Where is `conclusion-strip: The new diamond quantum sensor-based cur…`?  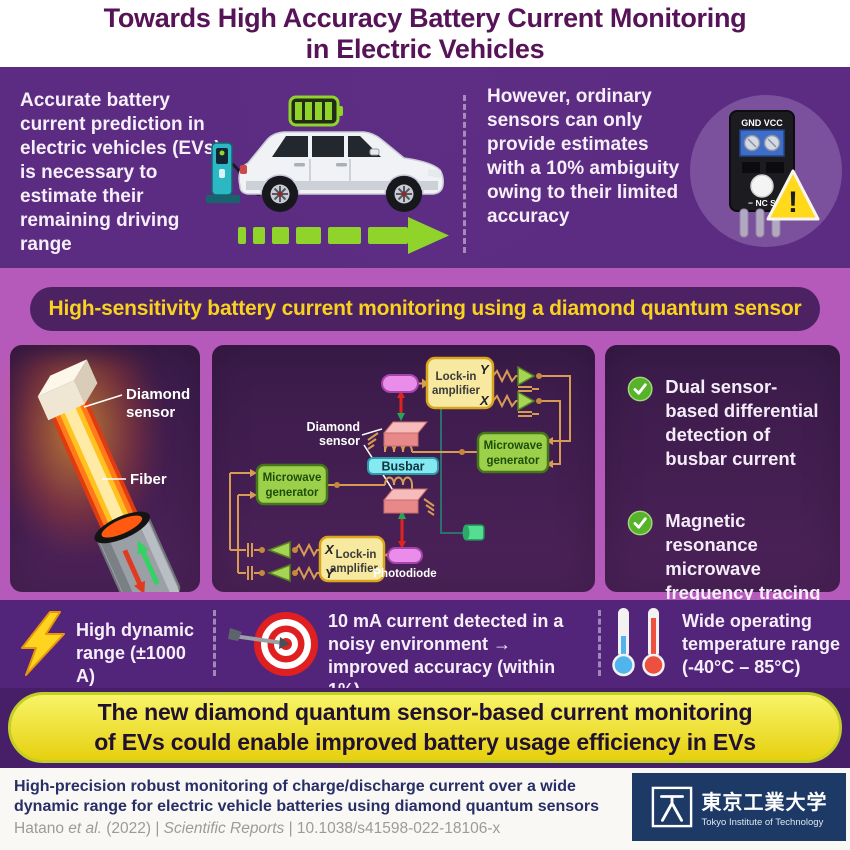 conclusion-strip: The new diamond quantum sensor-based cur… is located at coordinates (425, 728).